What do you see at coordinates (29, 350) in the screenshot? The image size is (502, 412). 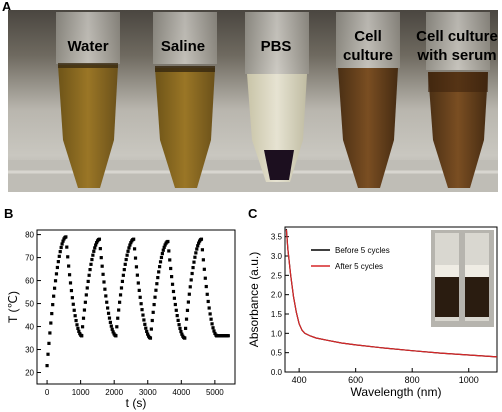 I see `chart-b-ytick-label: 30` at bounding box center [29, 350].